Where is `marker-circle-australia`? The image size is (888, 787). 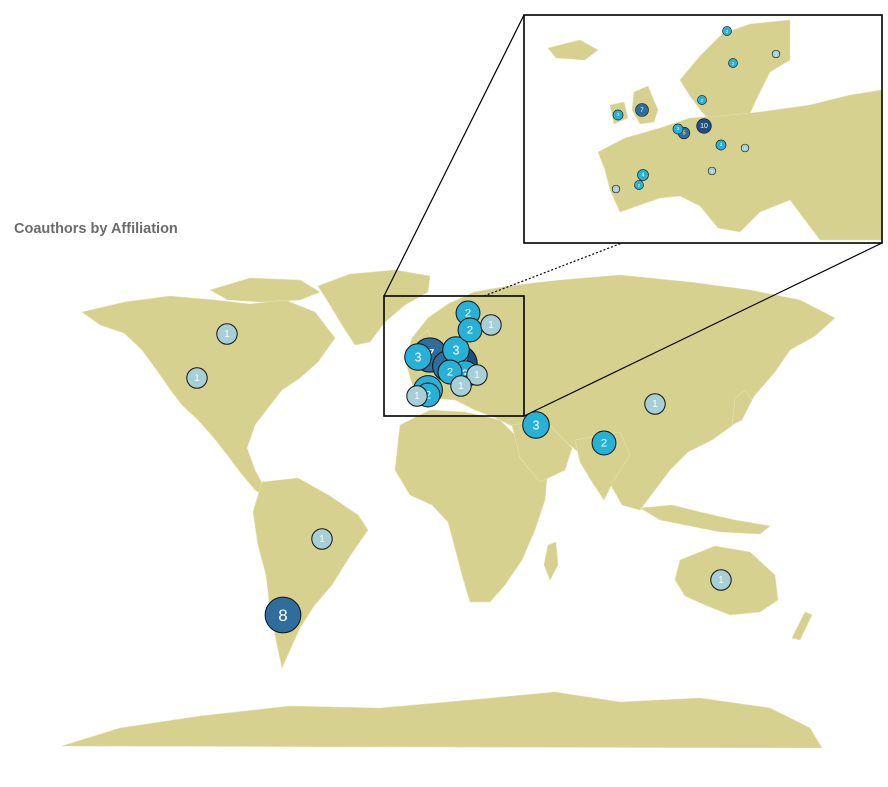
marker-circle-australia is located at coordinates (721, 580).